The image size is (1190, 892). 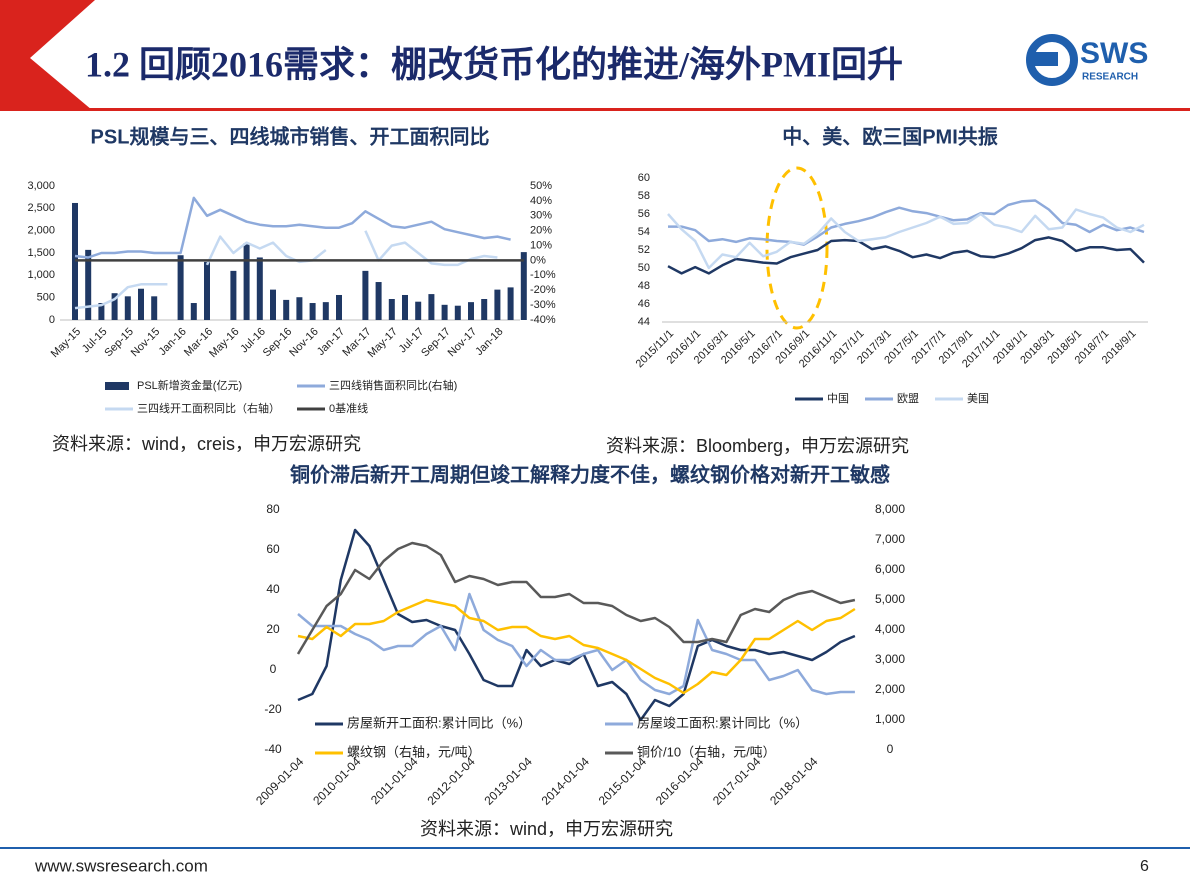 What do you see at coordinates (890, 599) in the screenshot?
I see `y-tick-label: 5,000` at bounding box center [890, 599].